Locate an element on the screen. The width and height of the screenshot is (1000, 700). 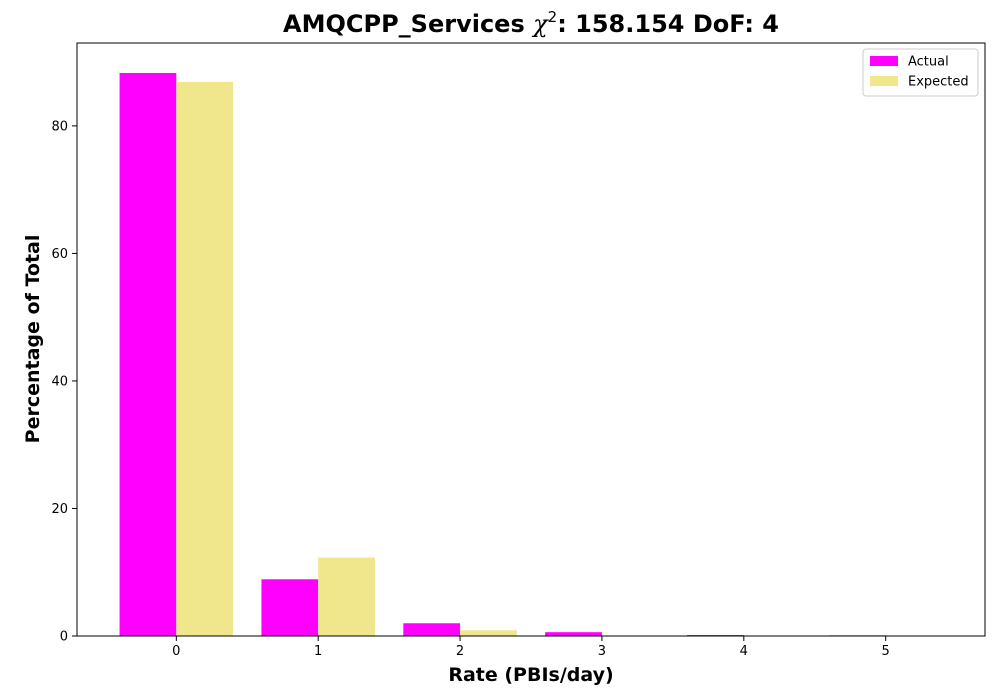
legend-label-expected: Expected is located at coordinates (938, 82).